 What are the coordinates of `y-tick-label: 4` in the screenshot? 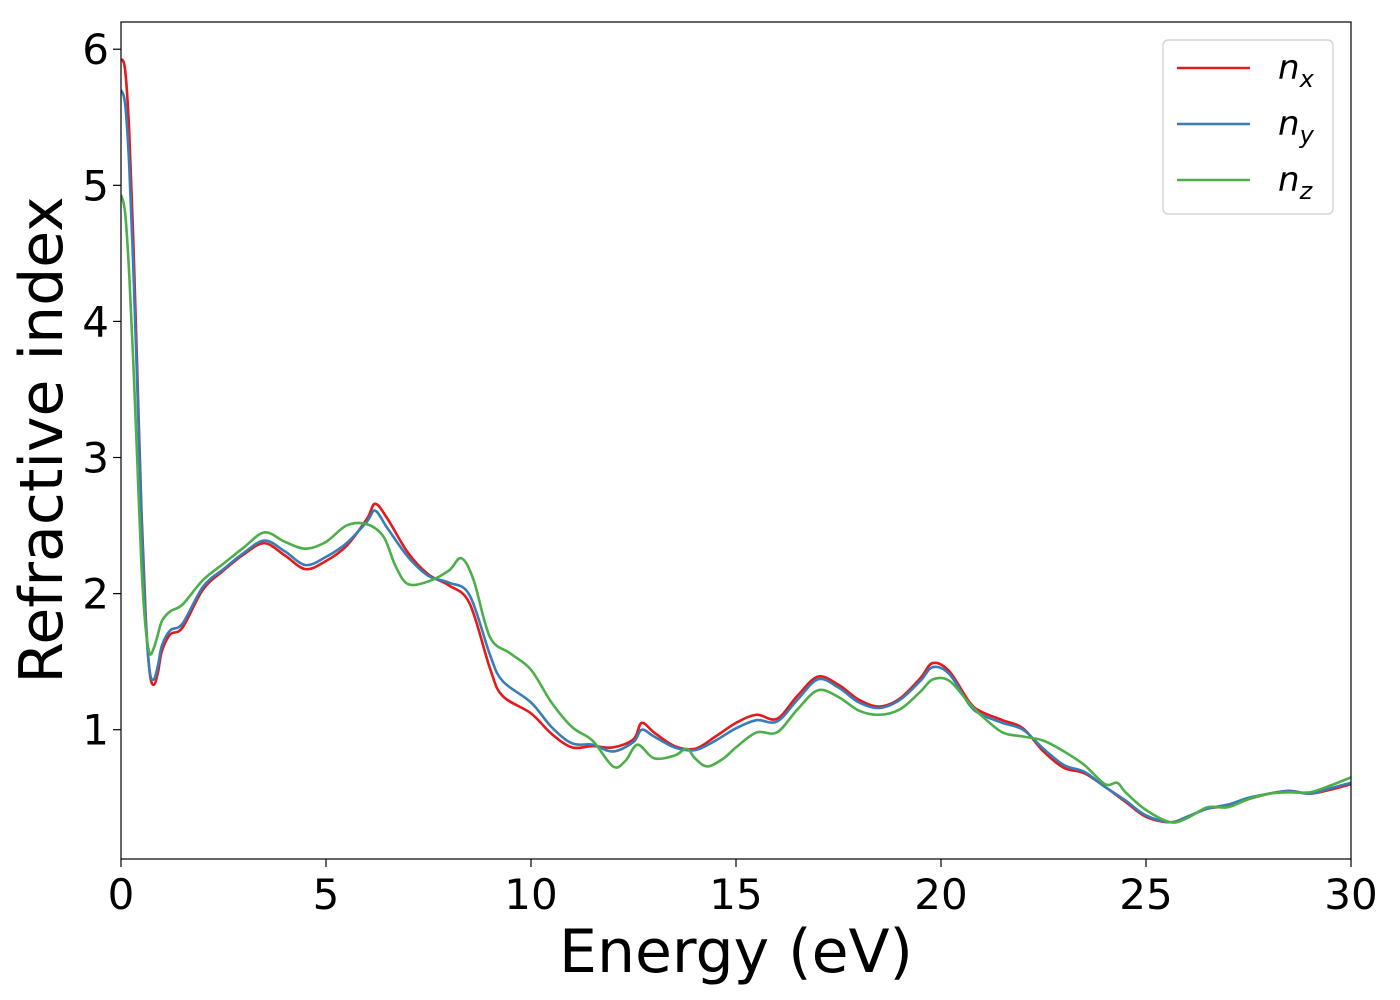 It's located at (95, 321).